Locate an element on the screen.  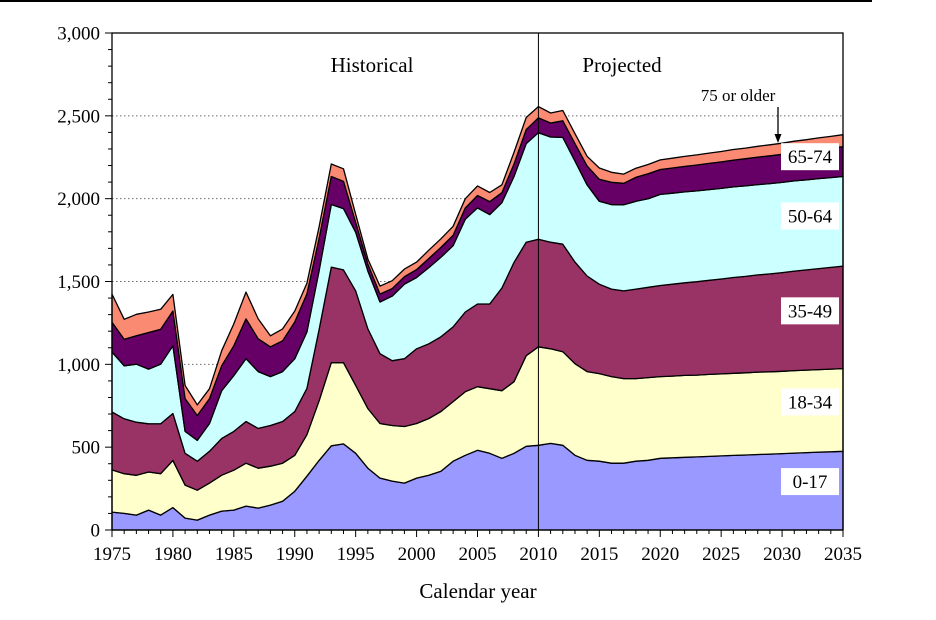
band-labels: 0-17 18-34 35-49 50-64 65-74 is located at coordinates (810, 319).